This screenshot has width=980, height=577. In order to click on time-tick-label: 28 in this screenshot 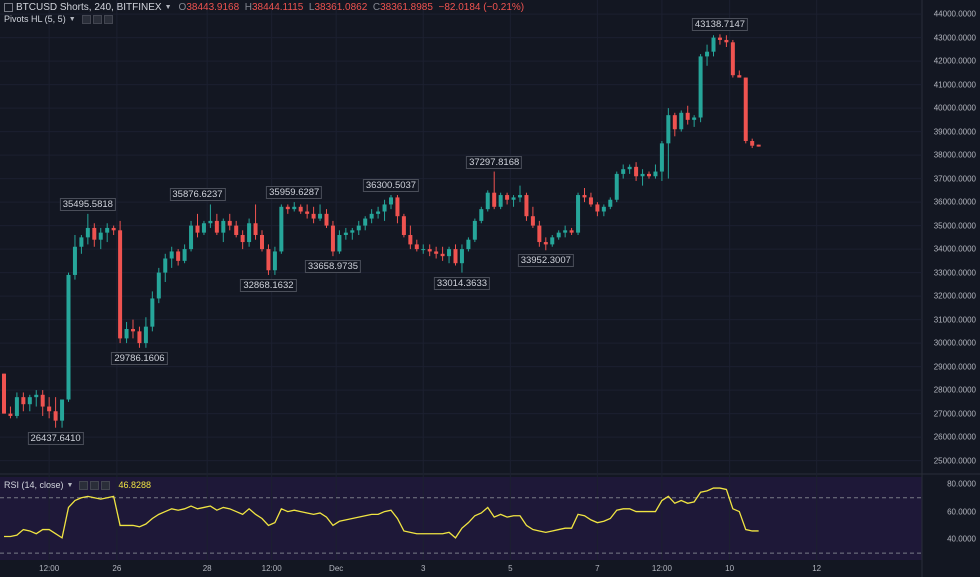, I will do `click(207, 568)`.